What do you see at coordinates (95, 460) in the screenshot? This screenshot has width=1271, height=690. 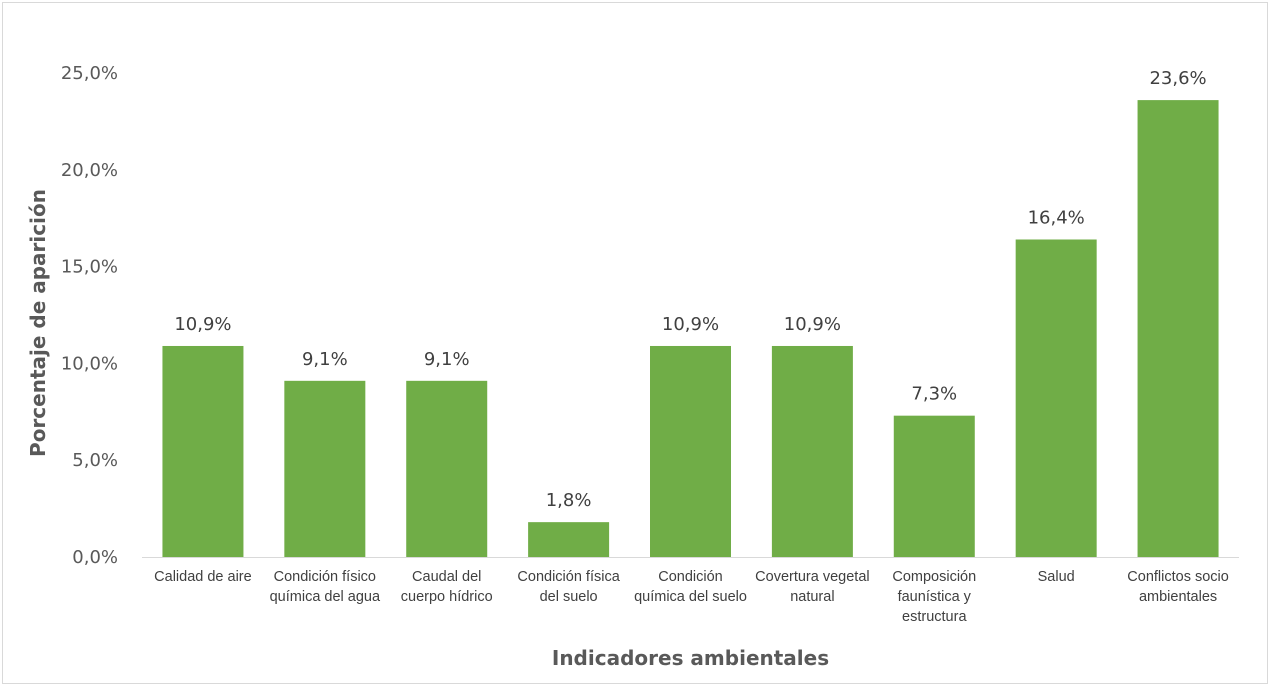 I see `y-tick-label: 5,0%` at bounding box center [95, 460].